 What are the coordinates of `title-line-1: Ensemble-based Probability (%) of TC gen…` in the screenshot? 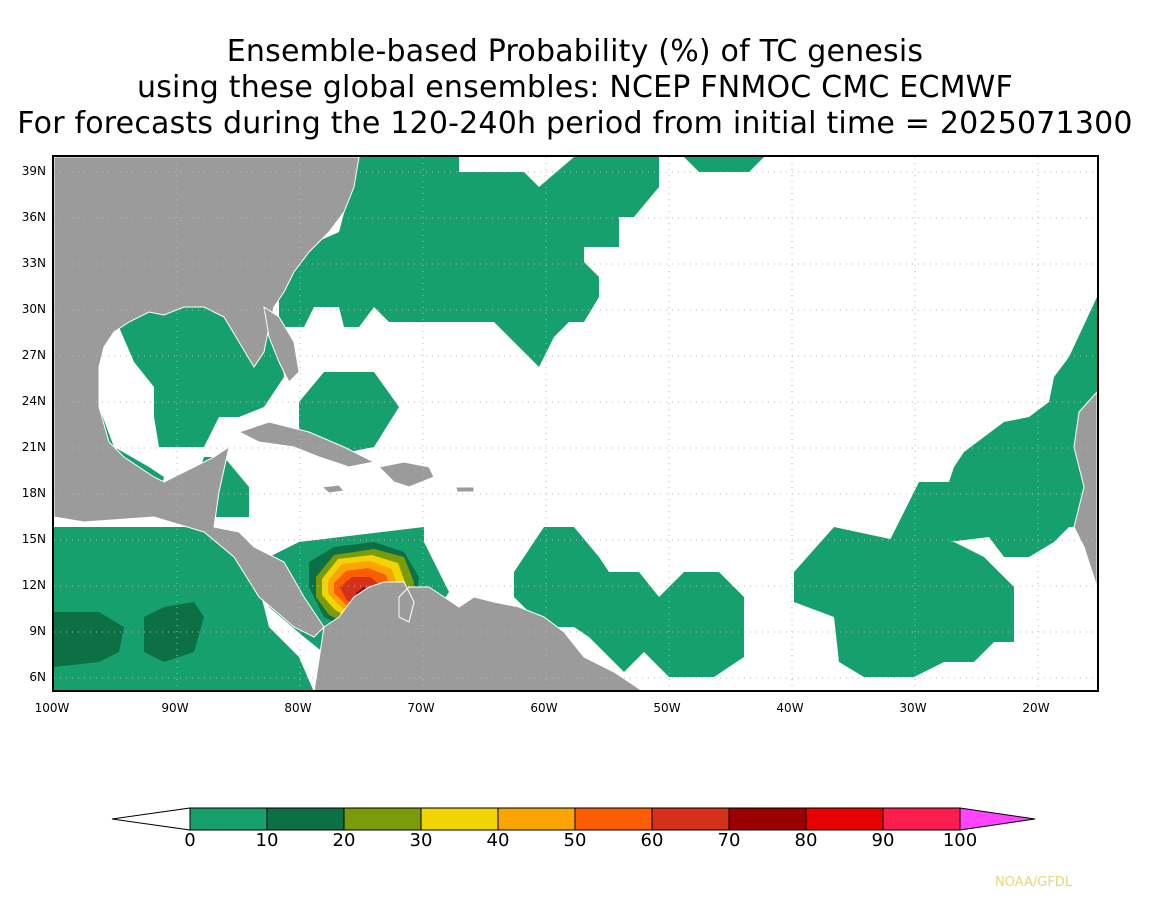 It's located at (575, 51).